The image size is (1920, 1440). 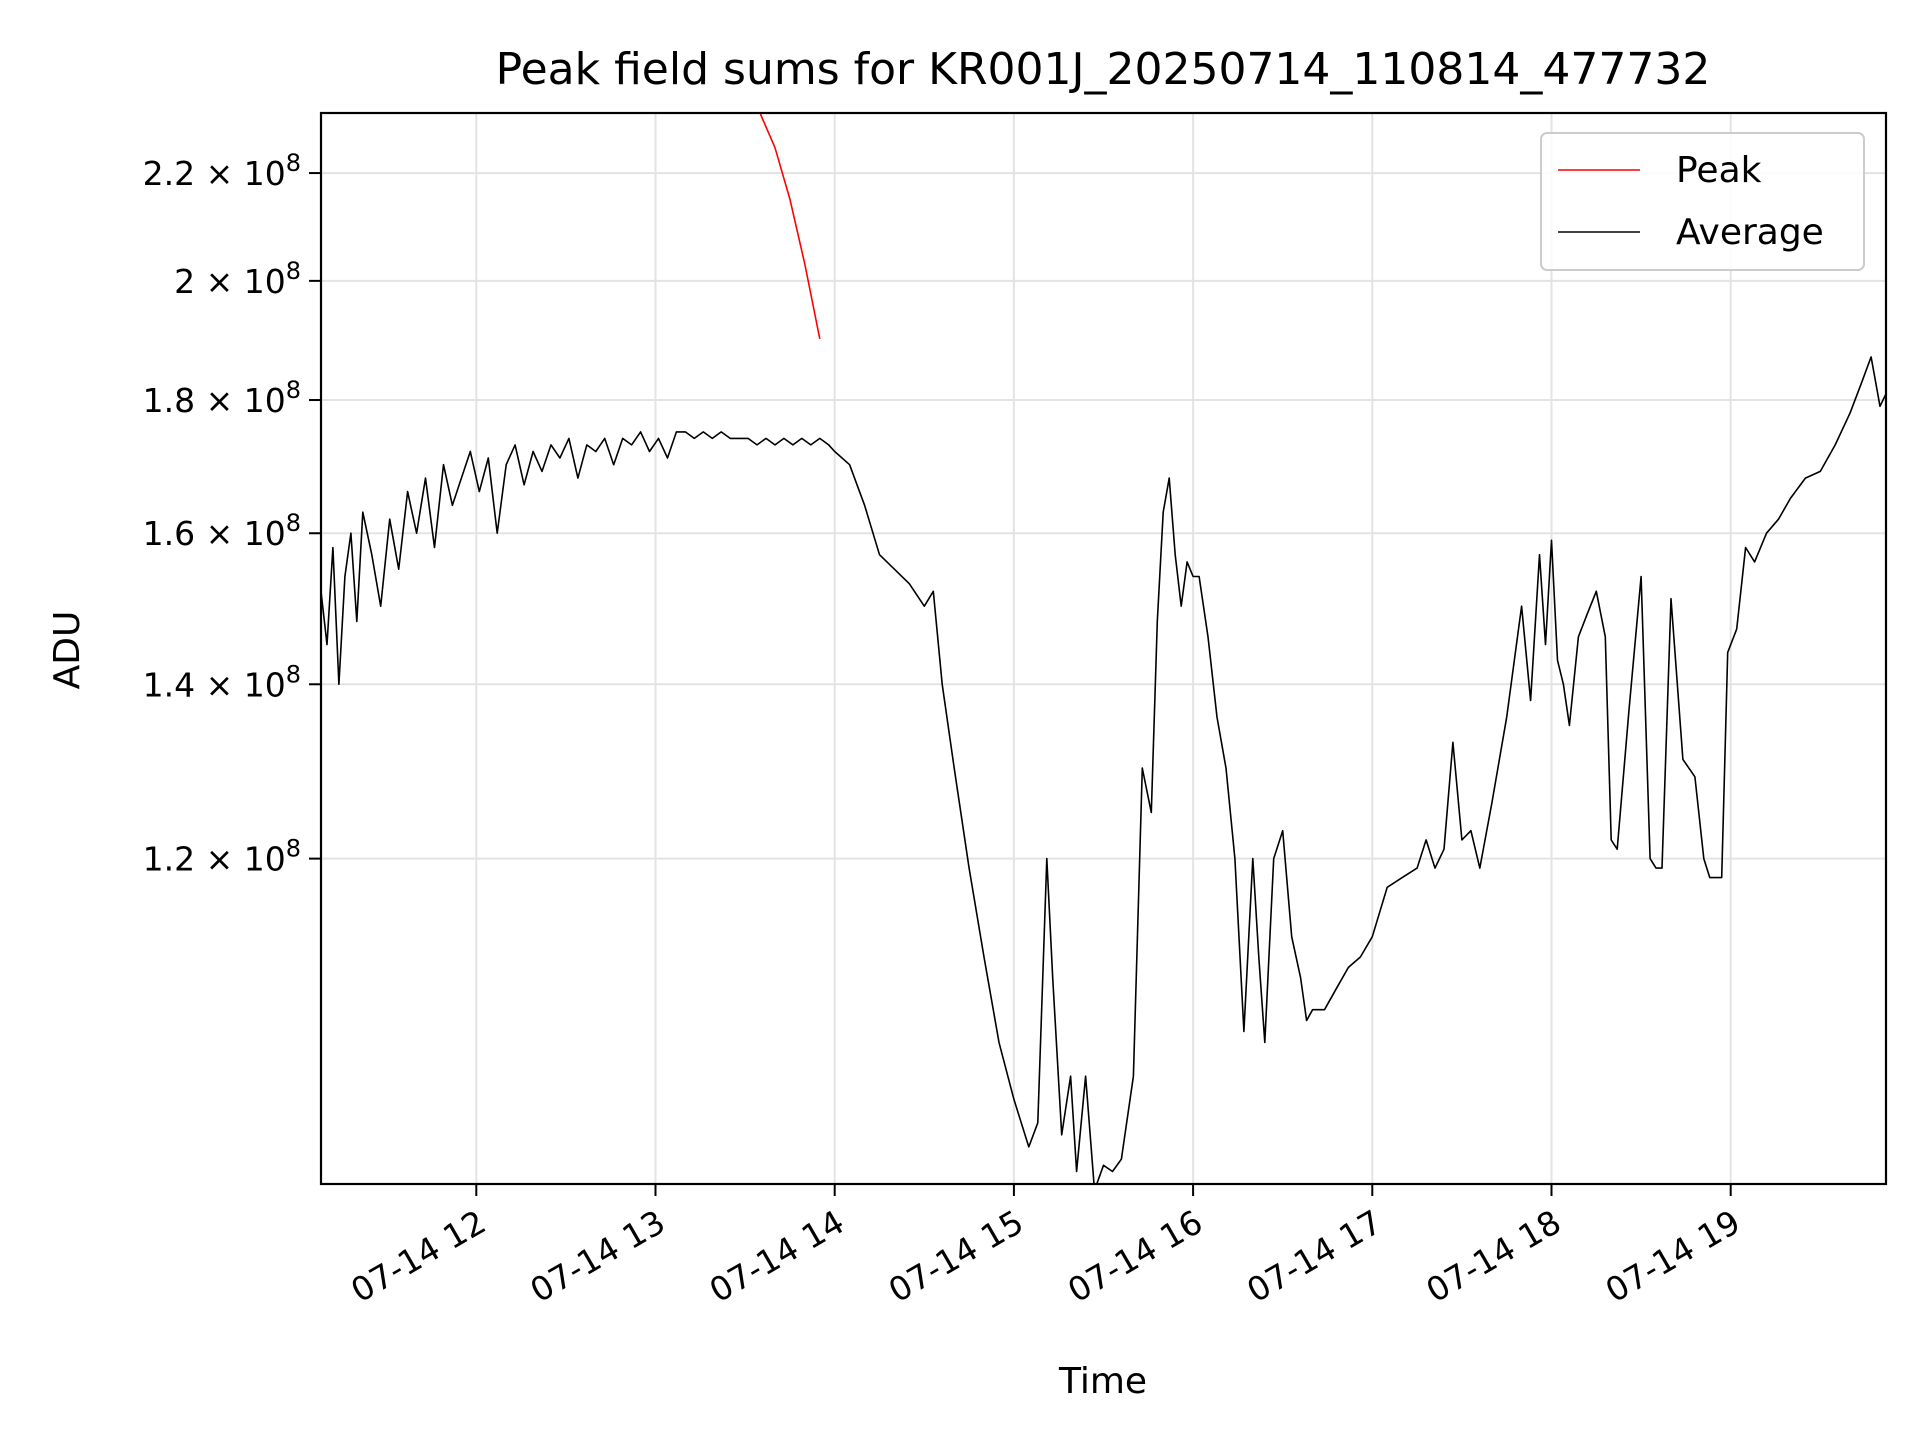 What do you see at coordinates (222, 857) in the screenshot?
I see `y-tick-label: 1.2 × 108` at bounding box center [222, 857].